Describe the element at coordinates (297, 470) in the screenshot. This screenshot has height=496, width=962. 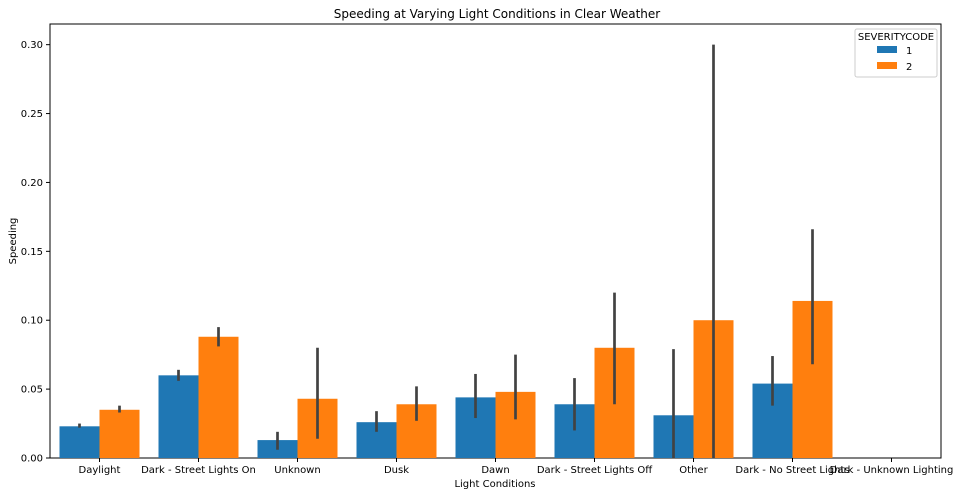
I see `x-tick-label-2: Unknown` at that location.